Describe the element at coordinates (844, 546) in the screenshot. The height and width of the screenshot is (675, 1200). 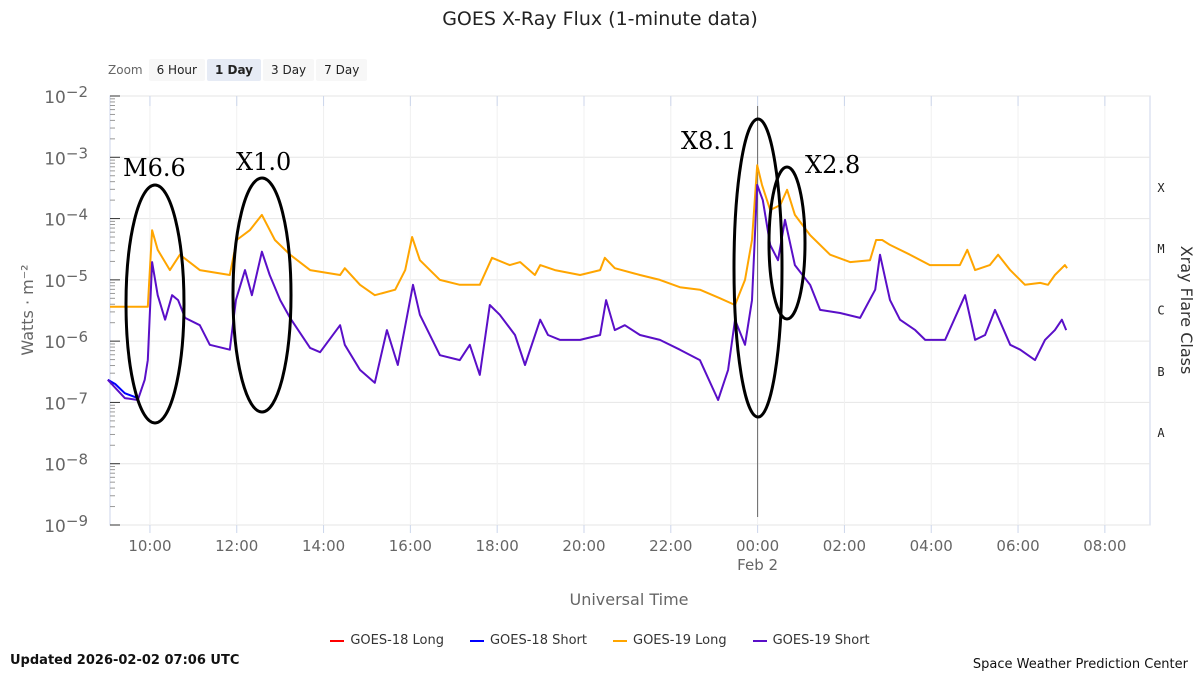
I see `x-tick-label: 02:00` at that location.